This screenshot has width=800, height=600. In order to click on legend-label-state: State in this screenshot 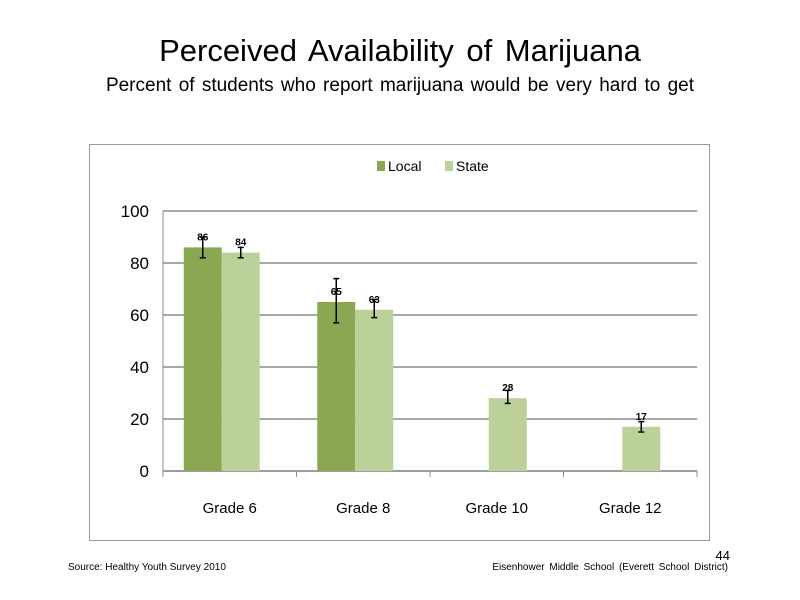, I will do `click(472, 166)`.